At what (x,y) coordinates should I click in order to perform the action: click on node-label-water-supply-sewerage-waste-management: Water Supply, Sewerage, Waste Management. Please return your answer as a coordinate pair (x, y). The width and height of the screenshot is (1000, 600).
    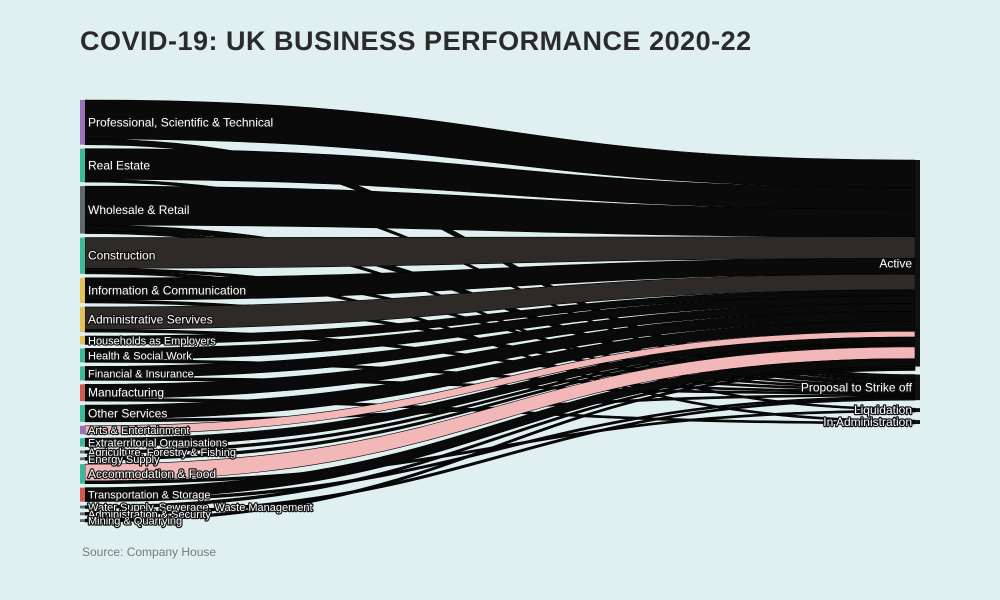
    Looking at the image, I should click on (200, 508).